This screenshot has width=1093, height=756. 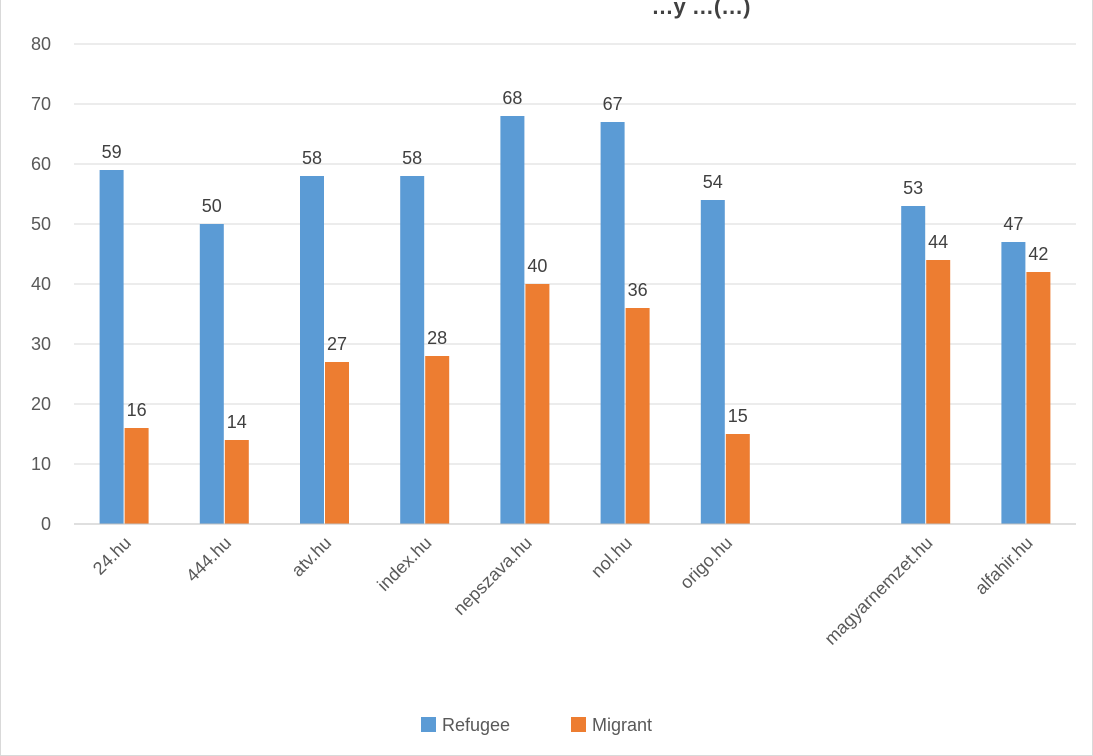 I want to click on y-tick-label: 40, so click(x=41, y=284).